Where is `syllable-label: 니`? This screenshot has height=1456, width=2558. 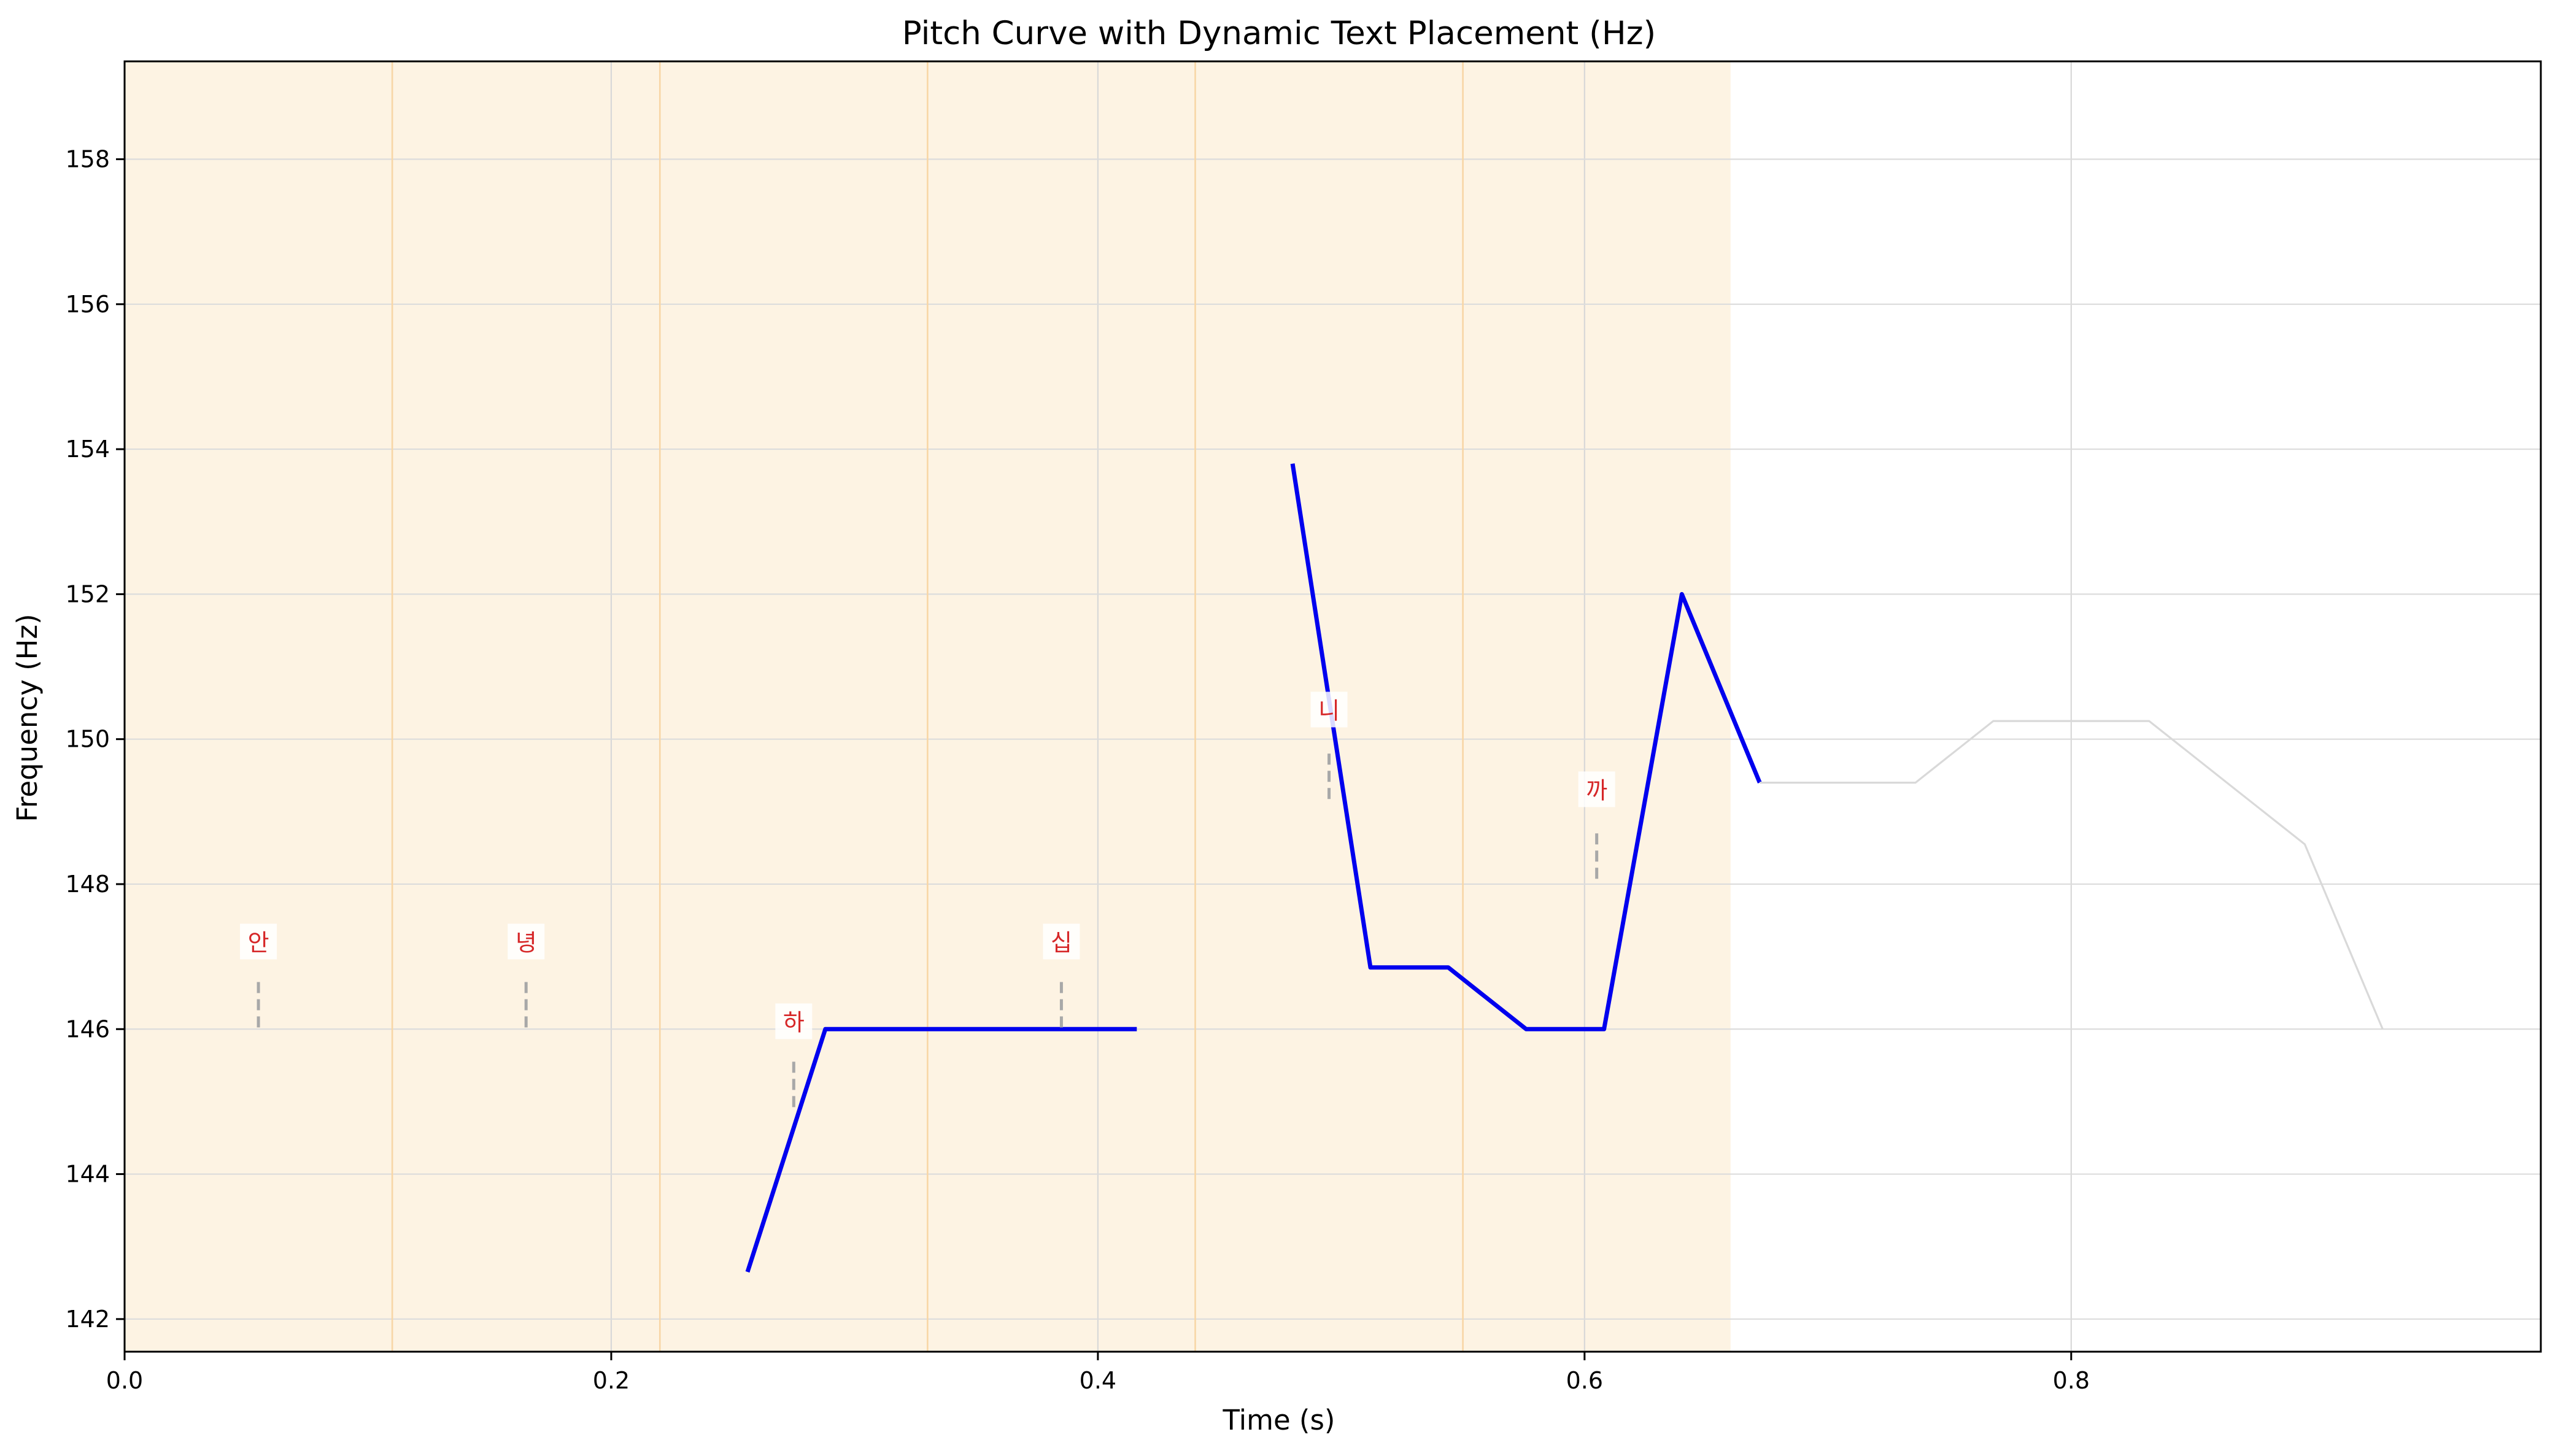
syllable-label: 니 is located at coordinates (1329, 710).